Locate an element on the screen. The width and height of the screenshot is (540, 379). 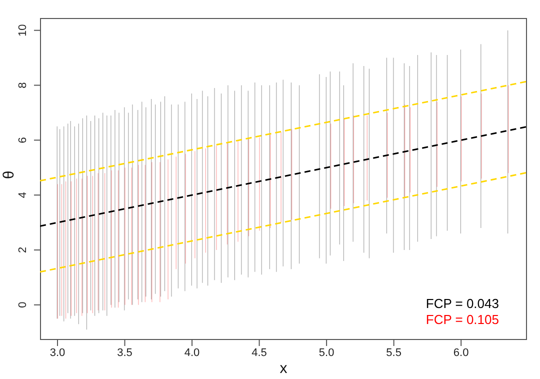
x-tick-label: 6.0 is located at coordinates (461, 352).